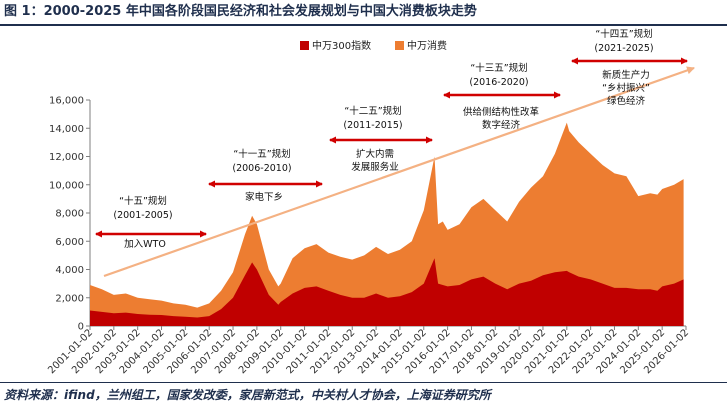 The image size is (727, 418). What do you see at coordinates (145, 244) in the screenshot?
I see `plan-event: 加入WTO` at bounding box center [145, 244].